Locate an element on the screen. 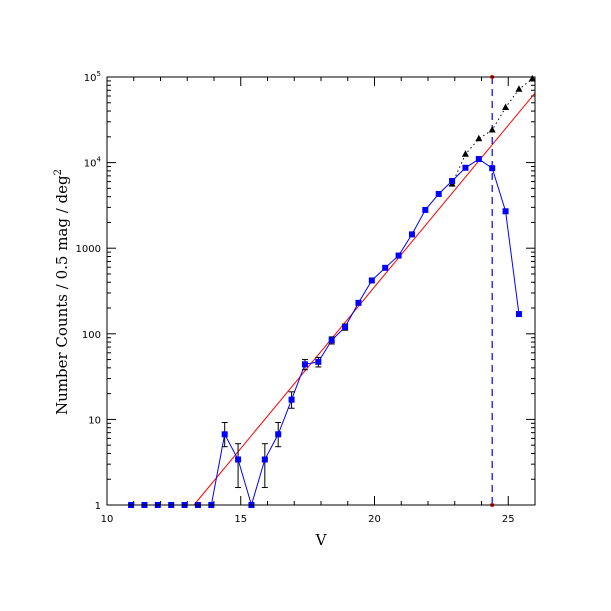  y-tick-label: 10⁵ is located at coordinates (92, 77).